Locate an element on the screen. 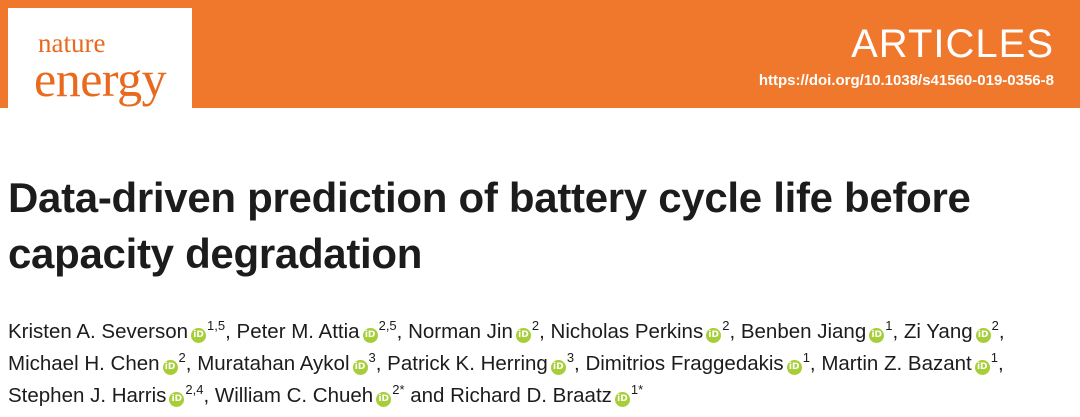 The image size is (1080, 417). author-affiliation: 1,5 is located at coordinates (216, 325).